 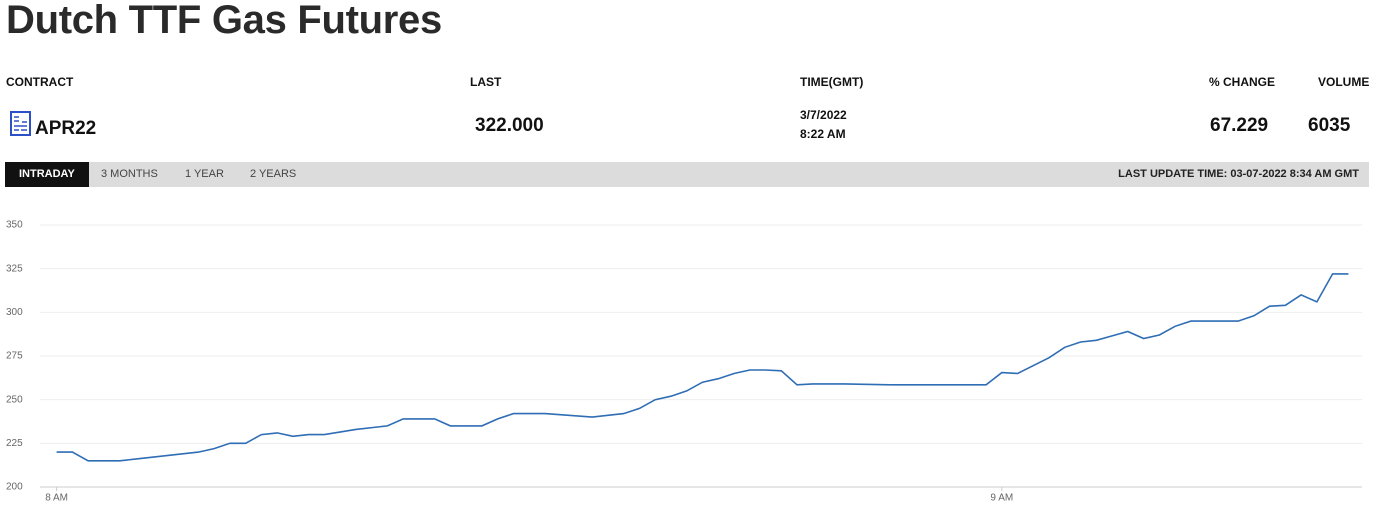 What do you see at coordinates (14, 312) in the screenshot?
I see `y-tick-label: 300` at bounding box center [14, 312].